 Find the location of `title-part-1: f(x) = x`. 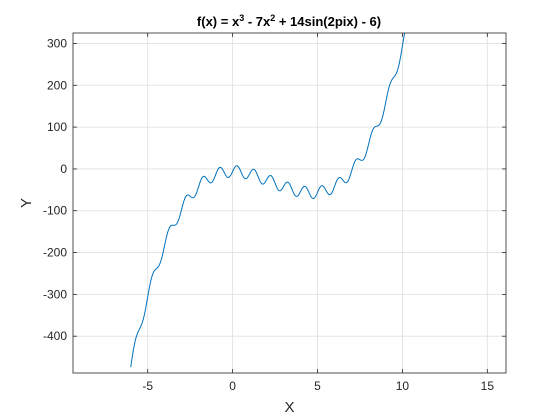

title-part-1: f(x) = x is located at coordinates (218, 21).